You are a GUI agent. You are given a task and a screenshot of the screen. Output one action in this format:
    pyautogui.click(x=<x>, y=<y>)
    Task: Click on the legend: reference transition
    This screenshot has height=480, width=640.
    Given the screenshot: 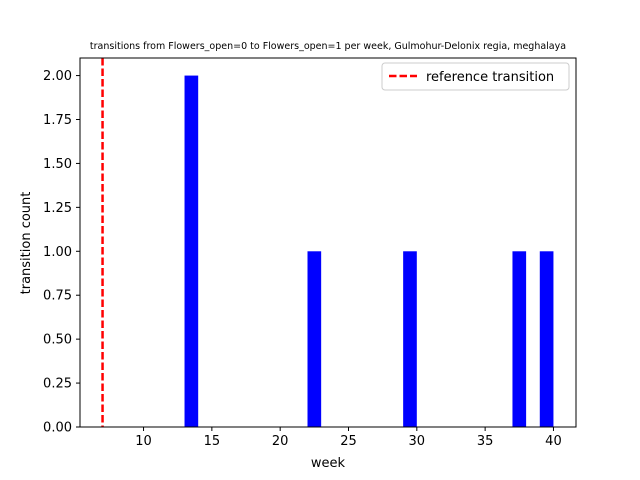 What is the action you would take?
    pyautogui.click(x=475, y=76)
    